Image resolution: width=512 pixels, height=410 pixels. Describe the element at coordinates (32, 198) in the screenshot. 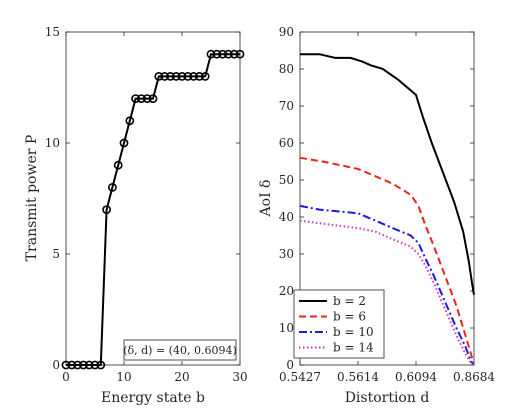

I see `left-y-axis-label: Transmit power P` at that location.